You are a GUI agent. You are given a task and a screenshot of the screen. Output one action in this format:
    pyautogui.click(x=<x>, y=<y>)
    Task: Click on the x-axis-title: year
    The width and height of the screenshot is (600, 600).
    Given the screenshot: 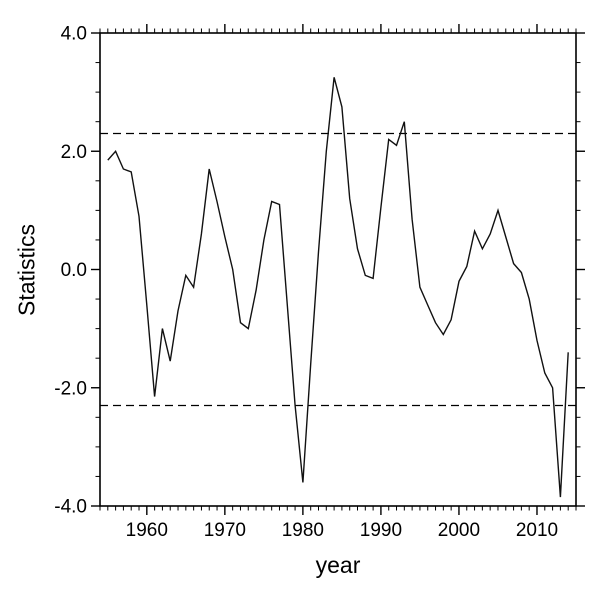 What is the action you would take?
    pyautogui.click(x=338, y=565)
    